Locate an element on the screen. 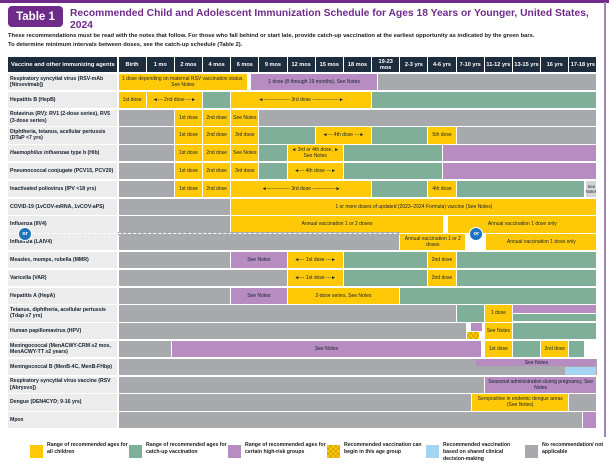 The image size is (609, 467). bar-label: ◄--- 4th dose ---► is located at coordinates (343, 135).